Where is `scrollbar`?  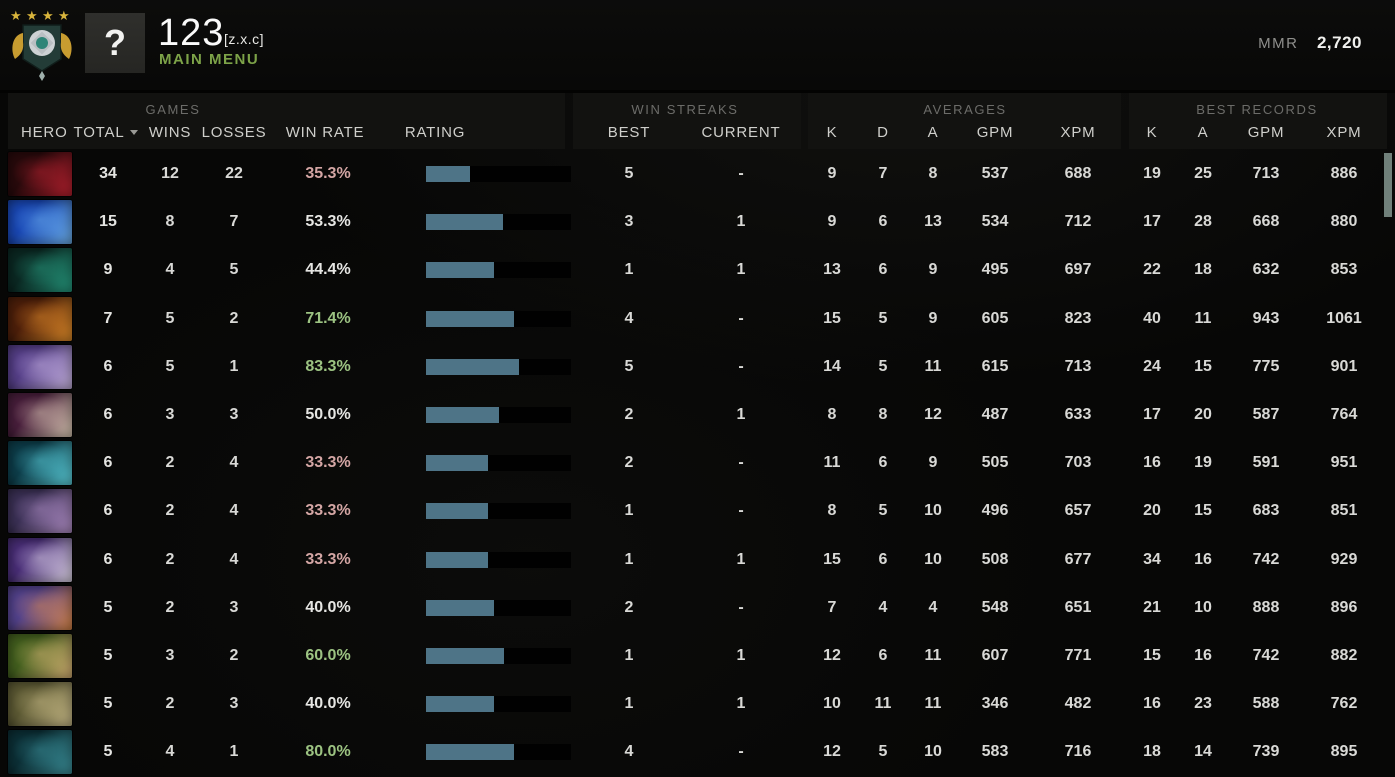
scrollbar is located at coordinates (1388, 463).